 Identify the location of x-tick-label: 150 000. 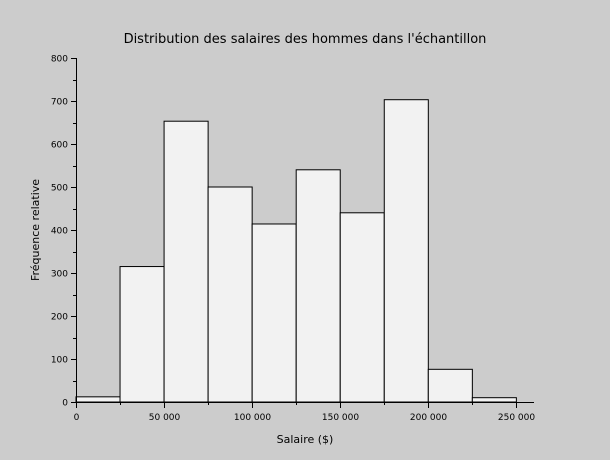
(340, 418).